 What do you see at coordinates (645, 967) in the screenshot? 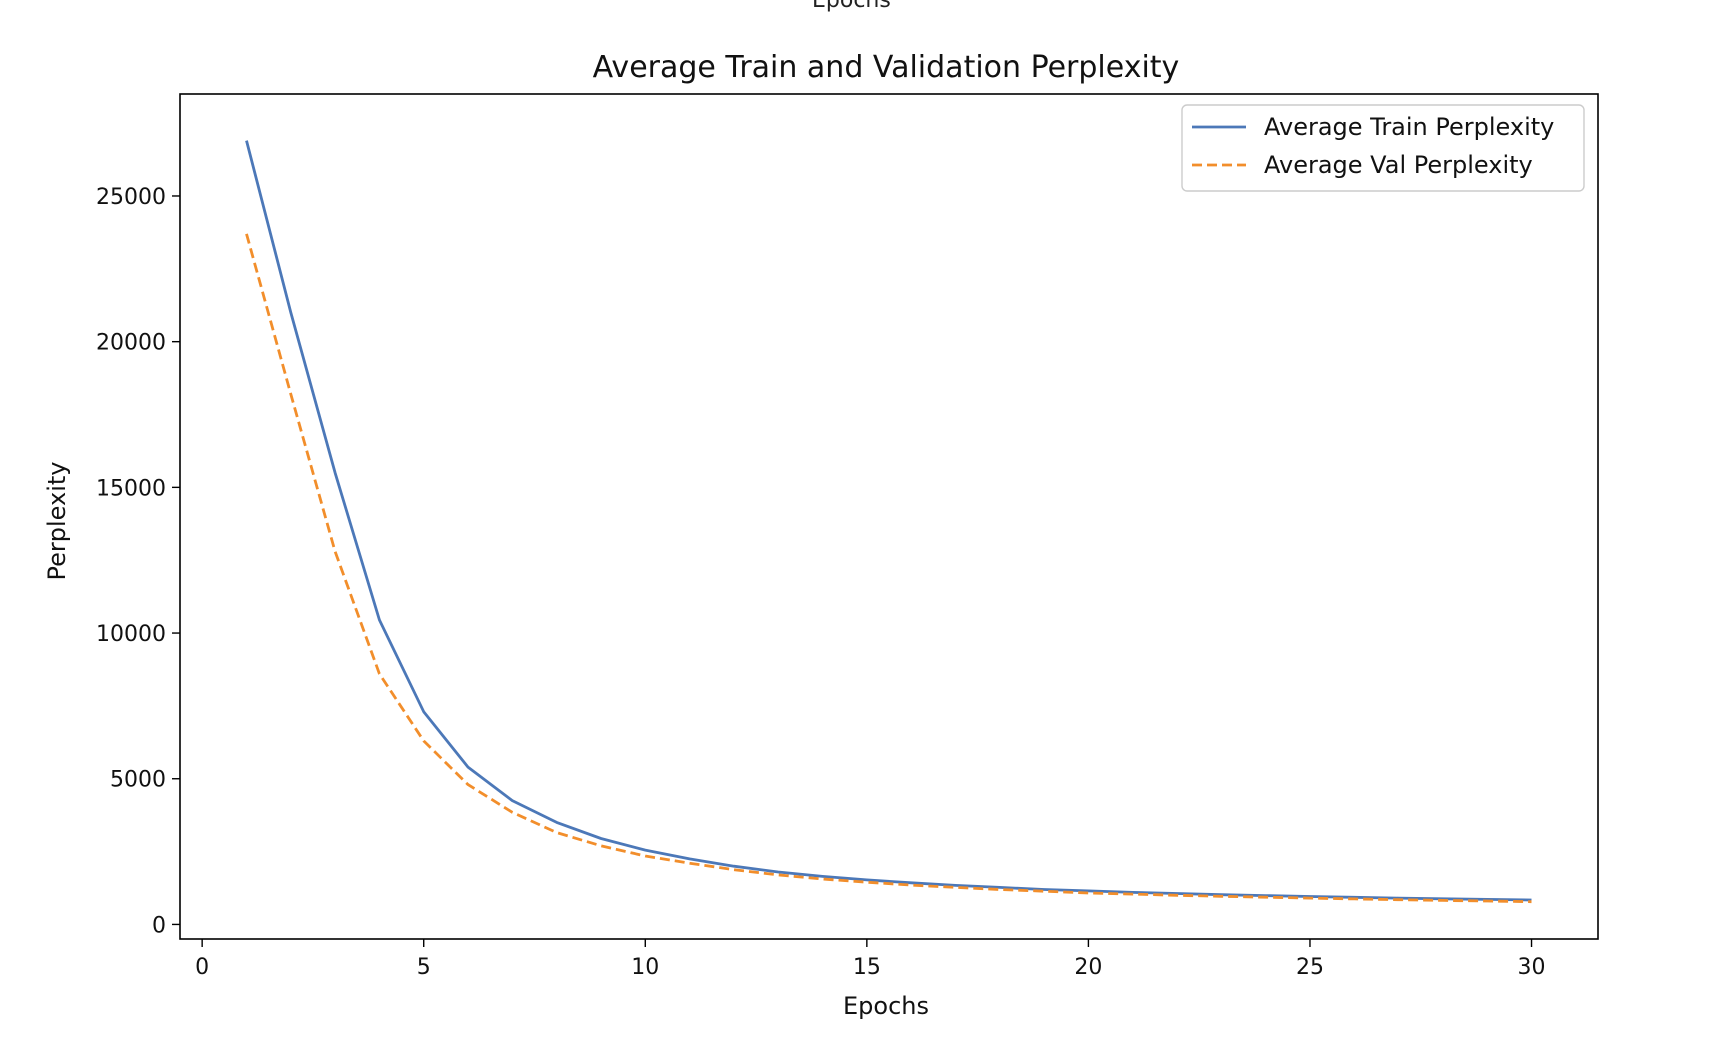
I see `x-tick-label: 10` at bounding box center [645, 967].